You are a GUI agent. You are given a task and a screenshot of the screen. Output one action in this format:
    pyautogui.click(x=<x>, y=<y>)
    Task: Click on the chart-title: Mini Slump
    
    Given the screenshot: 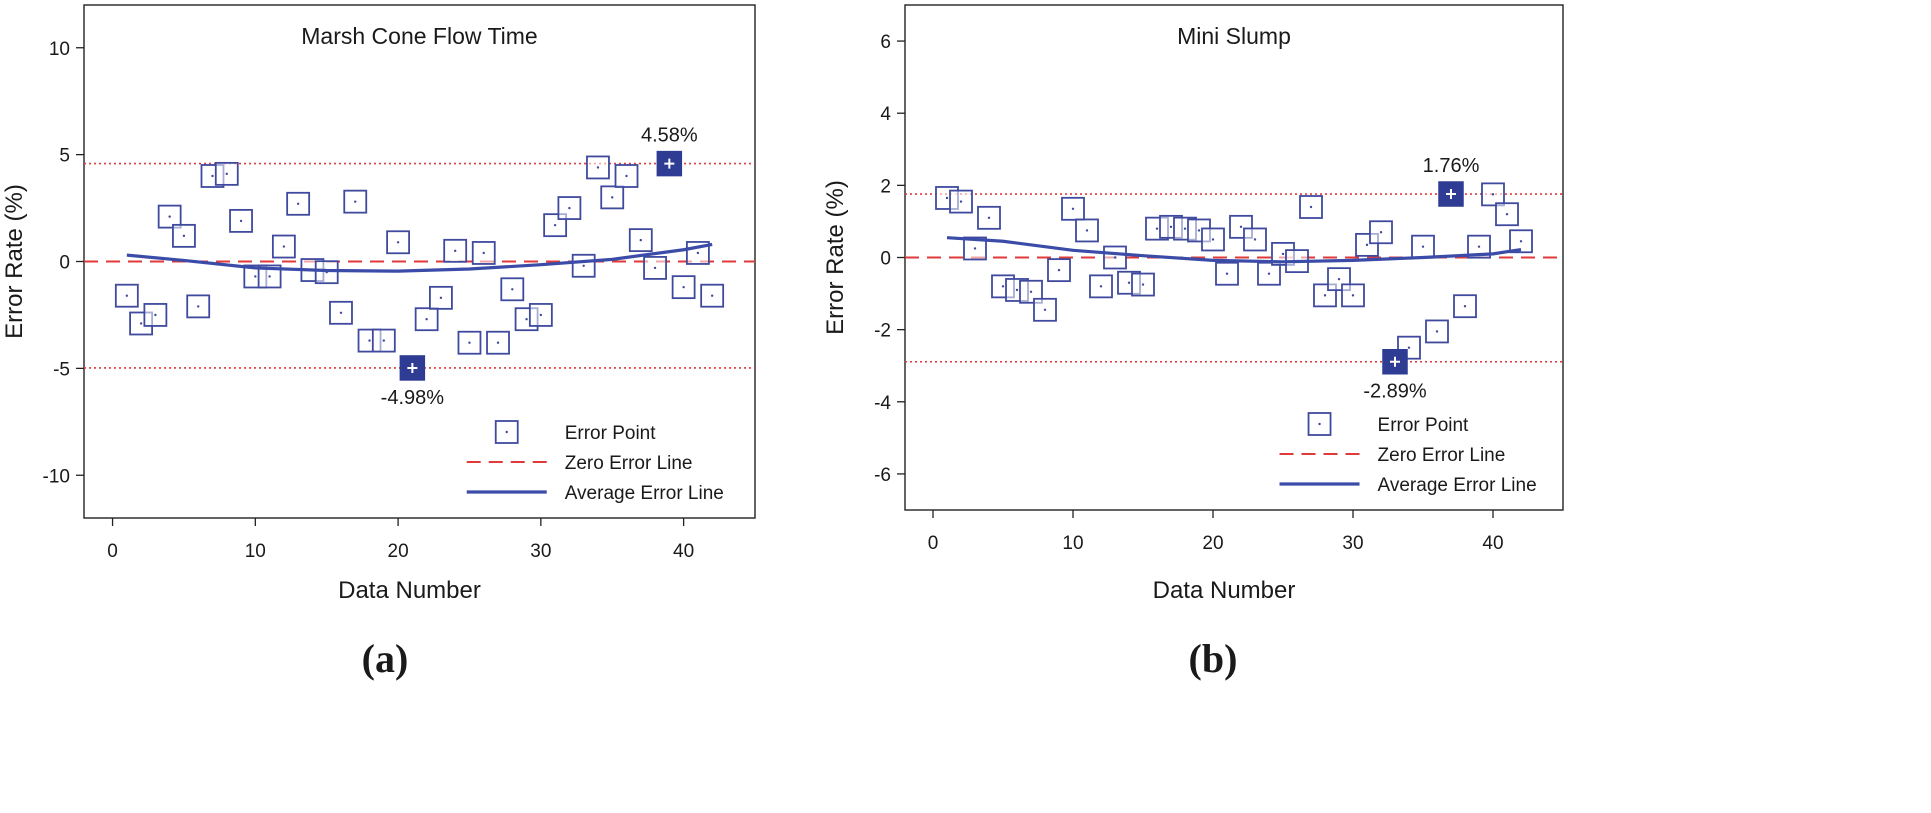 What is the action you would take?
    pyautogui.click(x=1234, y=36)
    